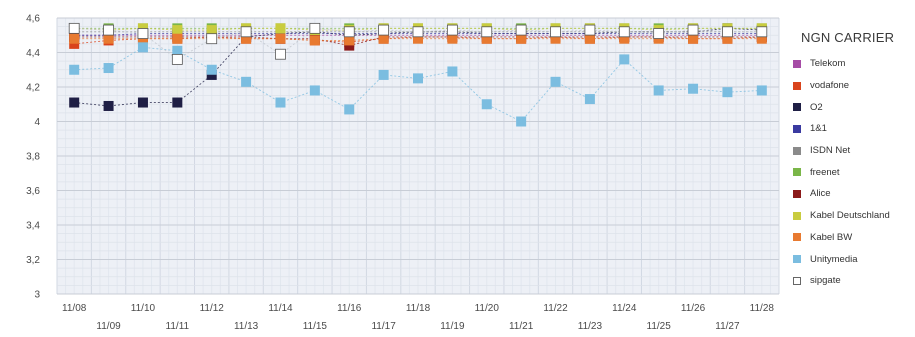  Describe the element at coordinates (315, 326) in the screenshot. I see `x-tick-label: 11/15` at that location.